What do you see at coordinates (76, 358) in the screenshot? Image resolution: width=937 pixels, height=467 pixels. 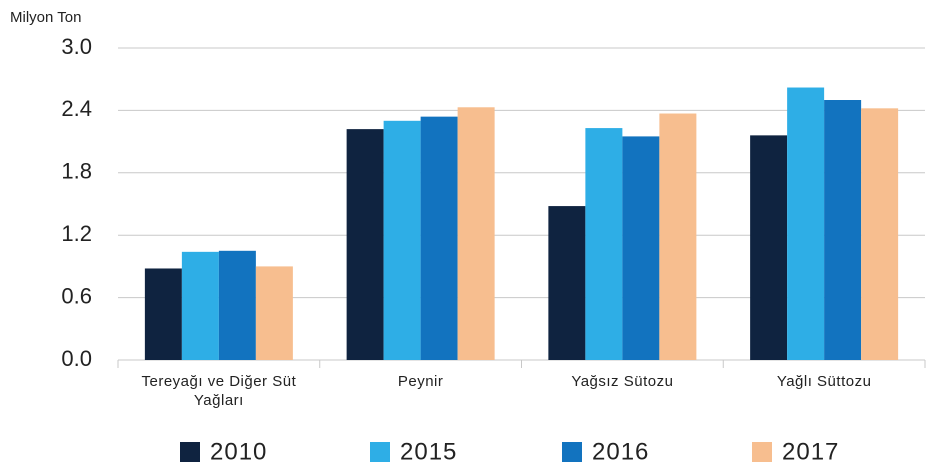 I see `y-tick-label: 0.0` at bounding box center [76, 358].